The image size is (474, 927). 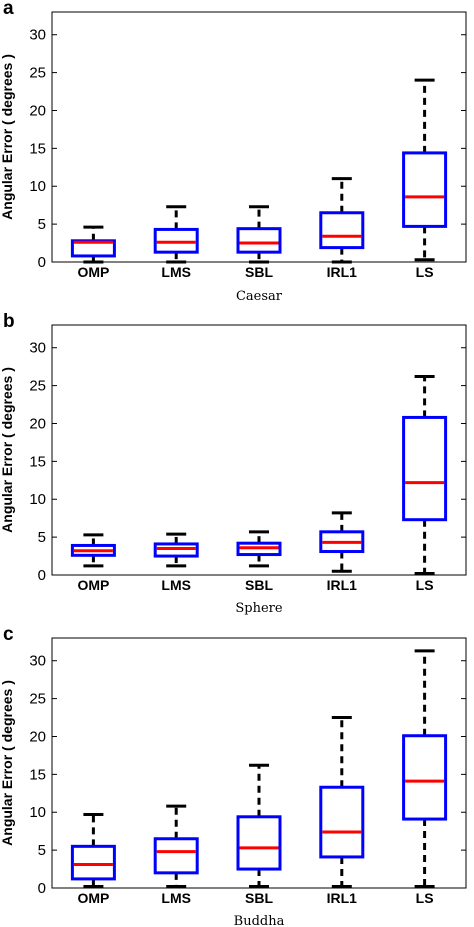 What do you see at coordinates (259, 920) in the screenshot?
I see `x-axis-label: Buddha` at bounding box center [259, 920].